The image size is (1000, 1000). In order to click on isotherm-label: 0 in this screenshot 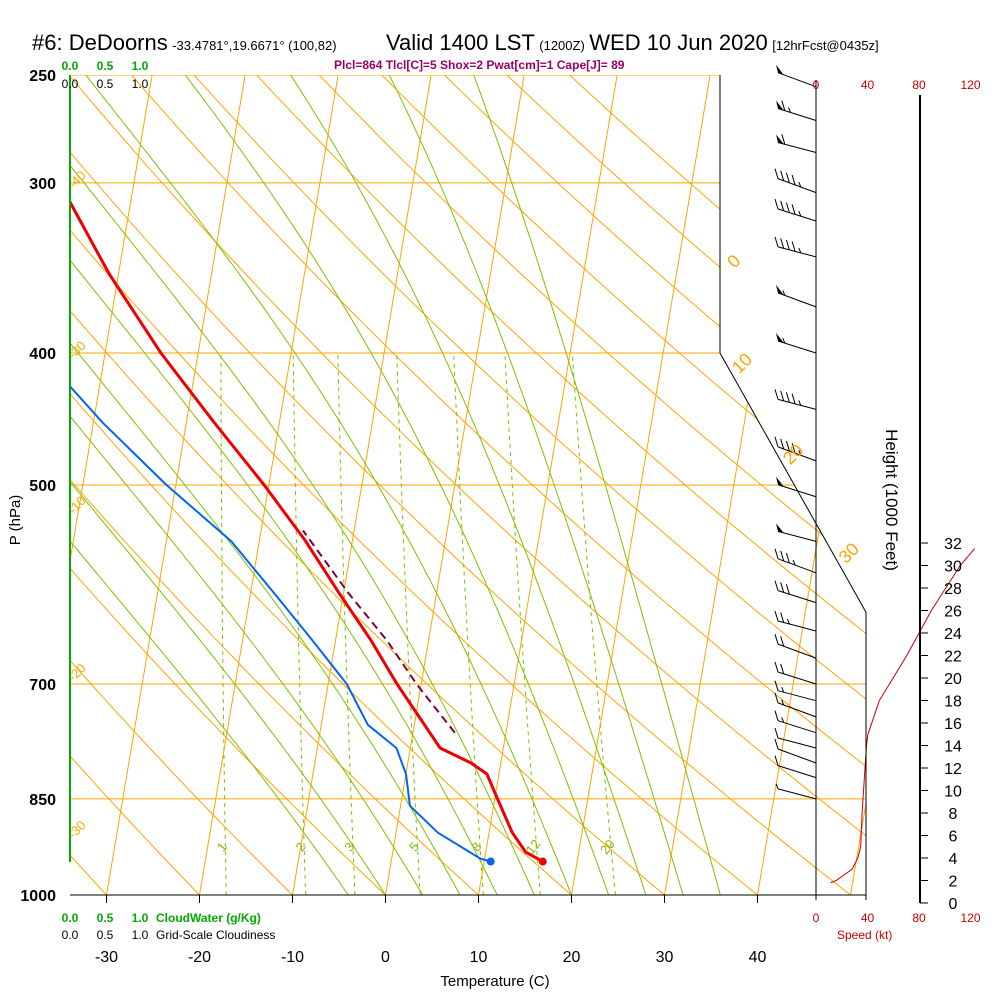, I will do `click(733, 261)`.